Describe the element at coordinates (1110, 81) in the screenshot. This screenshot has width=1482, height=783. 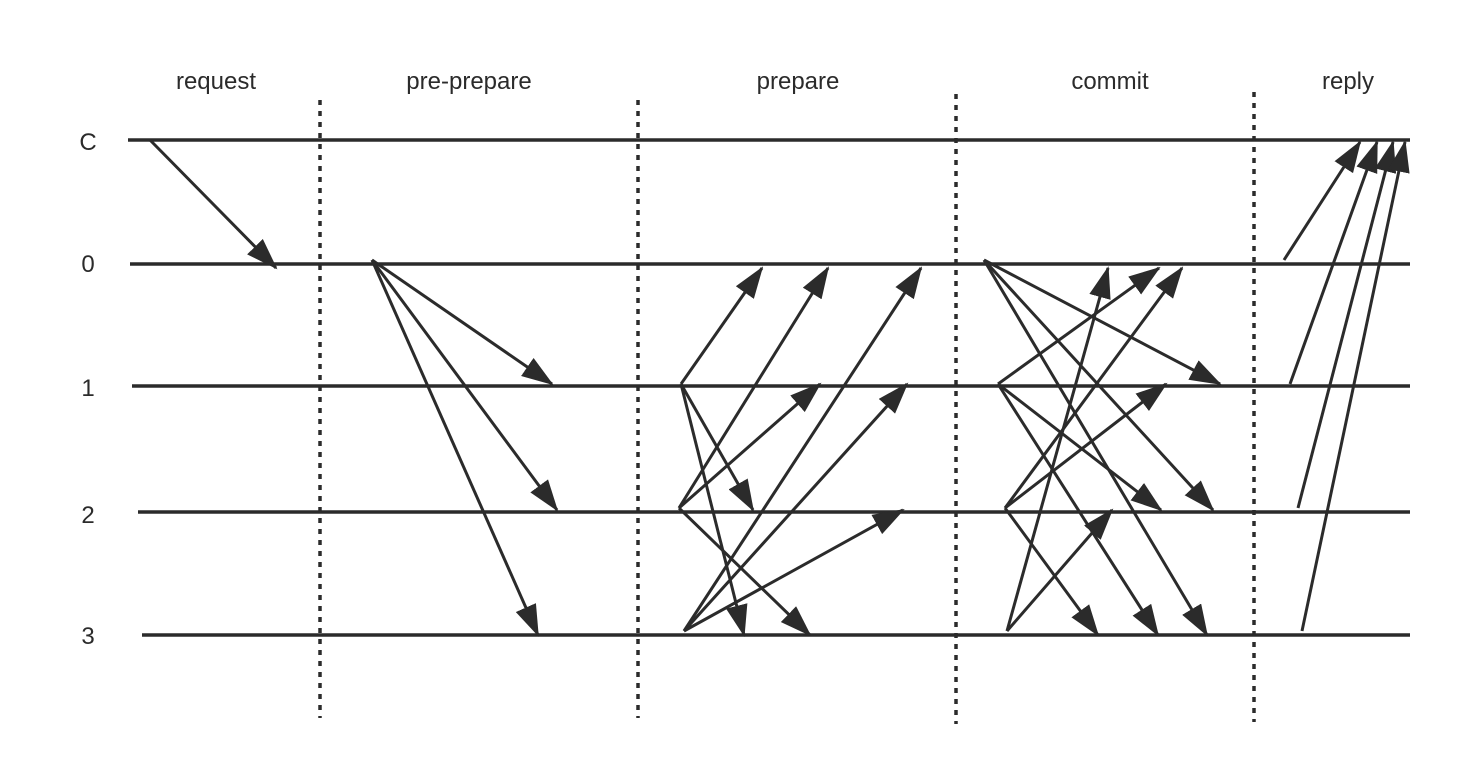
I see `phase-label-commit: commit` at that location.